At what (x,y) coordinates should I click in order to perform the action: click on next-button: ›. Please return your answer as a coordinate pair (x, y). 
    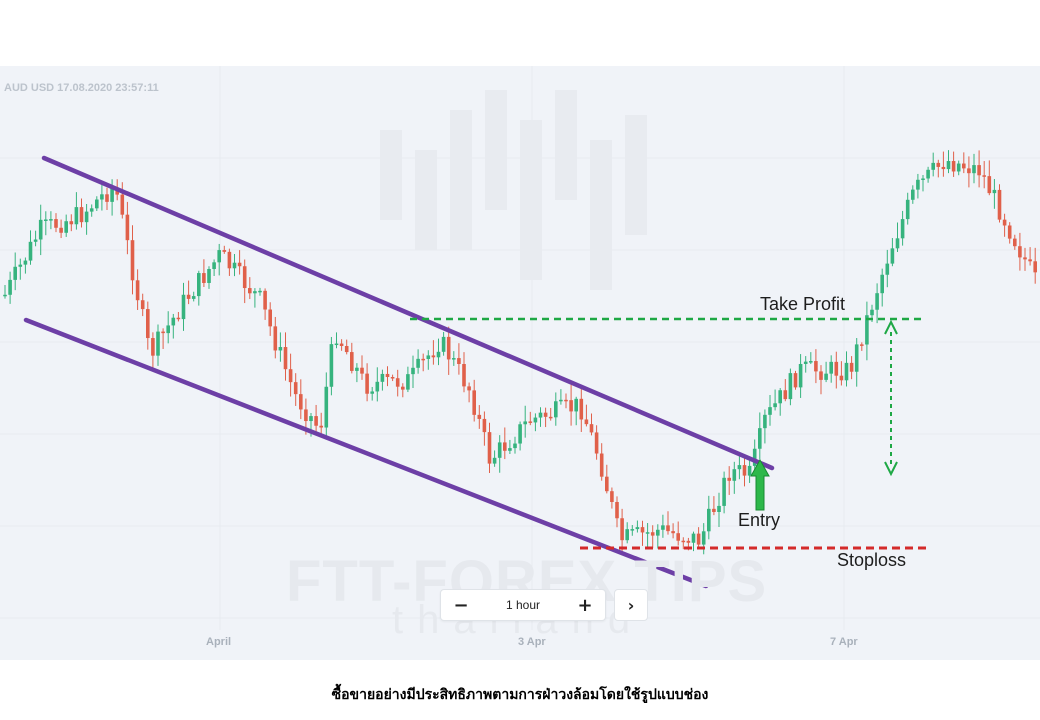
    Looking at the image, I should click on (631, 605).